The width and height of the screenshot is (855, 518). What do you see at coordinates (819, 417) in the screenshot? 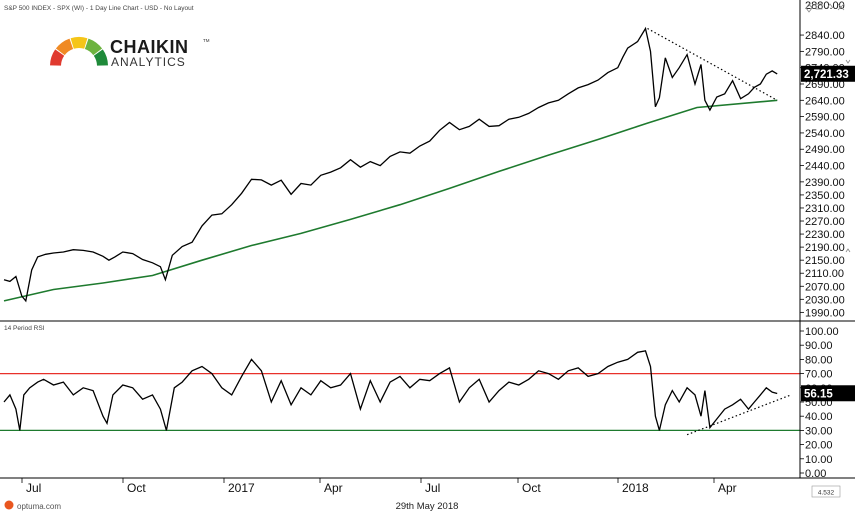
I see `rsi-y-tick-label: 40.00` at bounding box center [819, 417].